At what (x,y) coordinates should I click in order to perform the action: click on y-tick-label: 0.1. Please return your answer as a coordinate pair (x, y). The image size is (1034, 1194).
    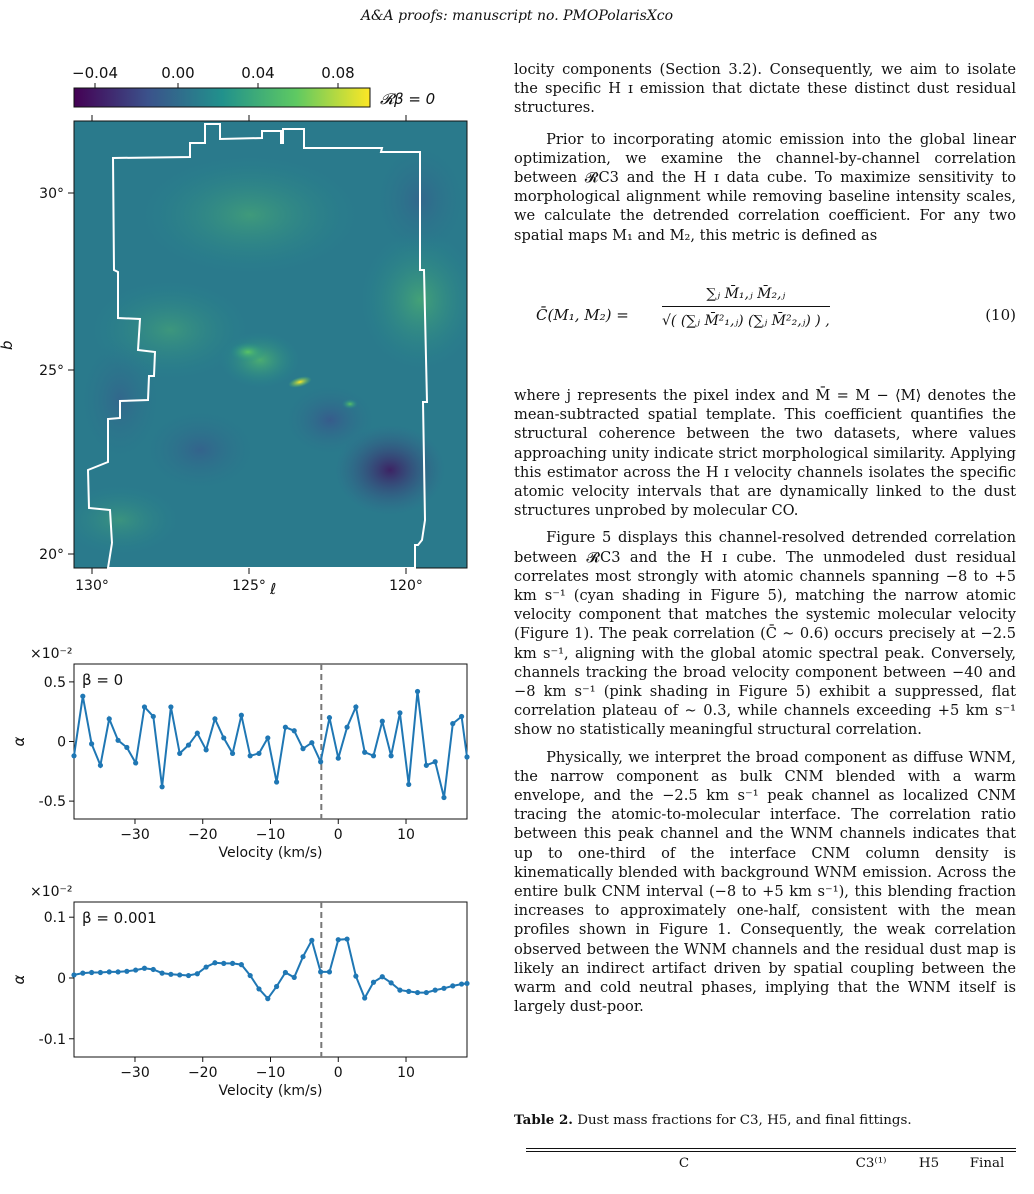
    Looking at the image, I should click on (55, 918).